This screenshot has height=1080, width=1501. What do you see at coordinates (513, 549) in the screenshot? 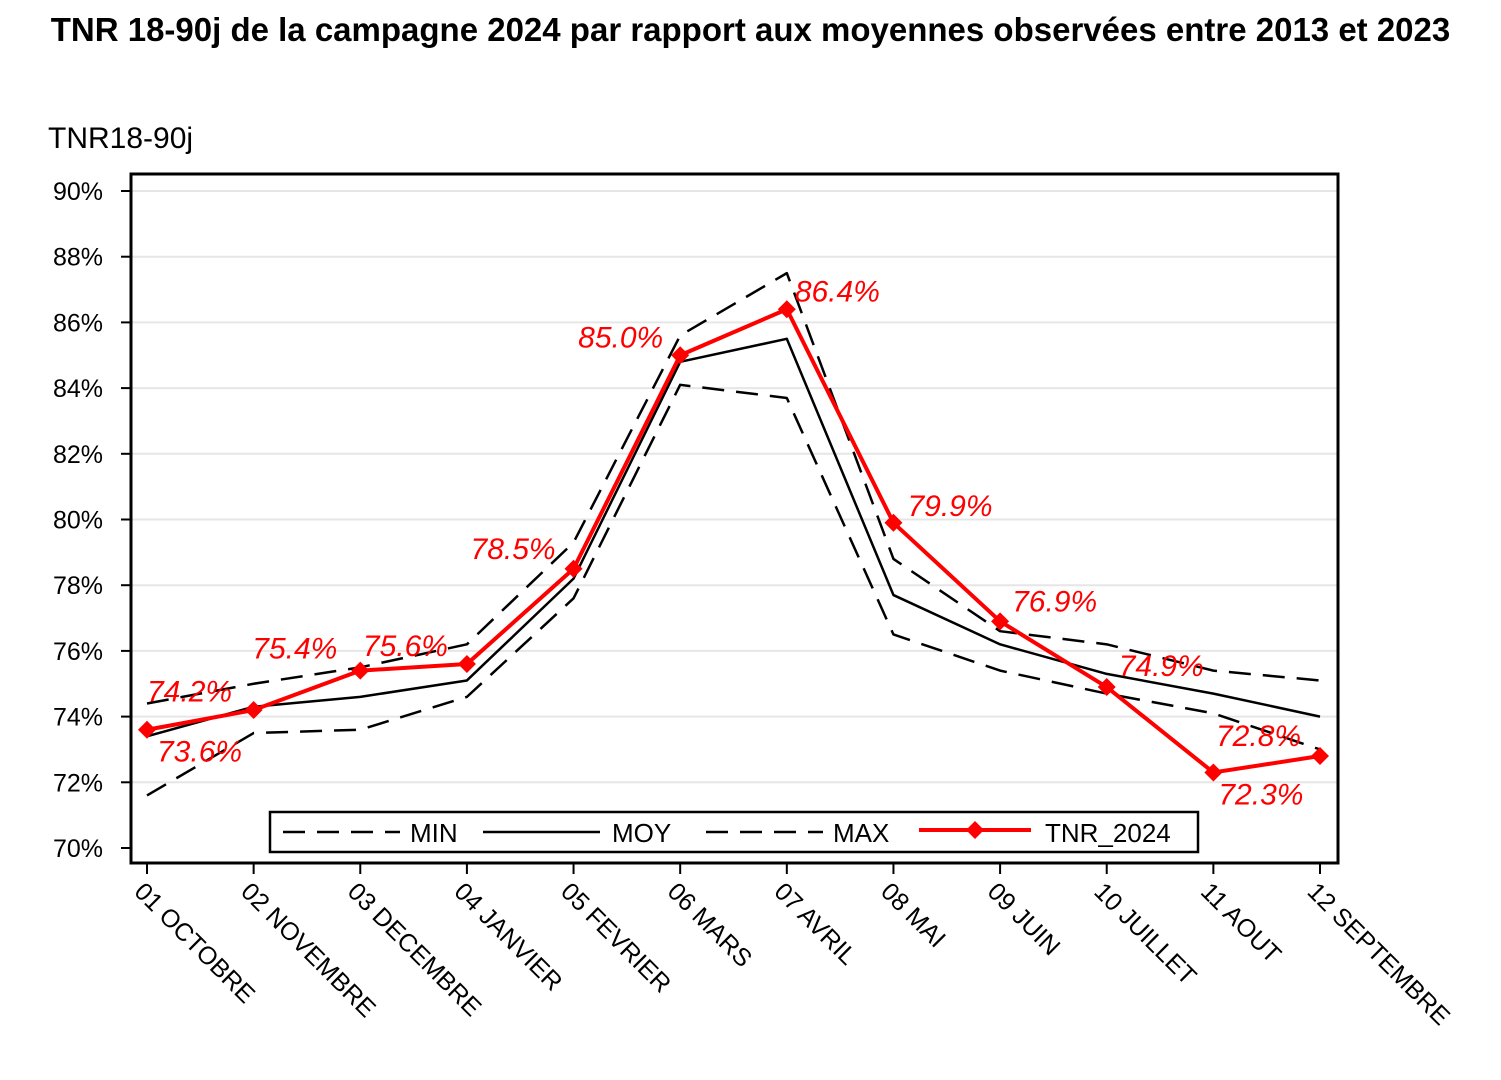
I see `data-label: 78.5%` at bounding box center [513, 549].